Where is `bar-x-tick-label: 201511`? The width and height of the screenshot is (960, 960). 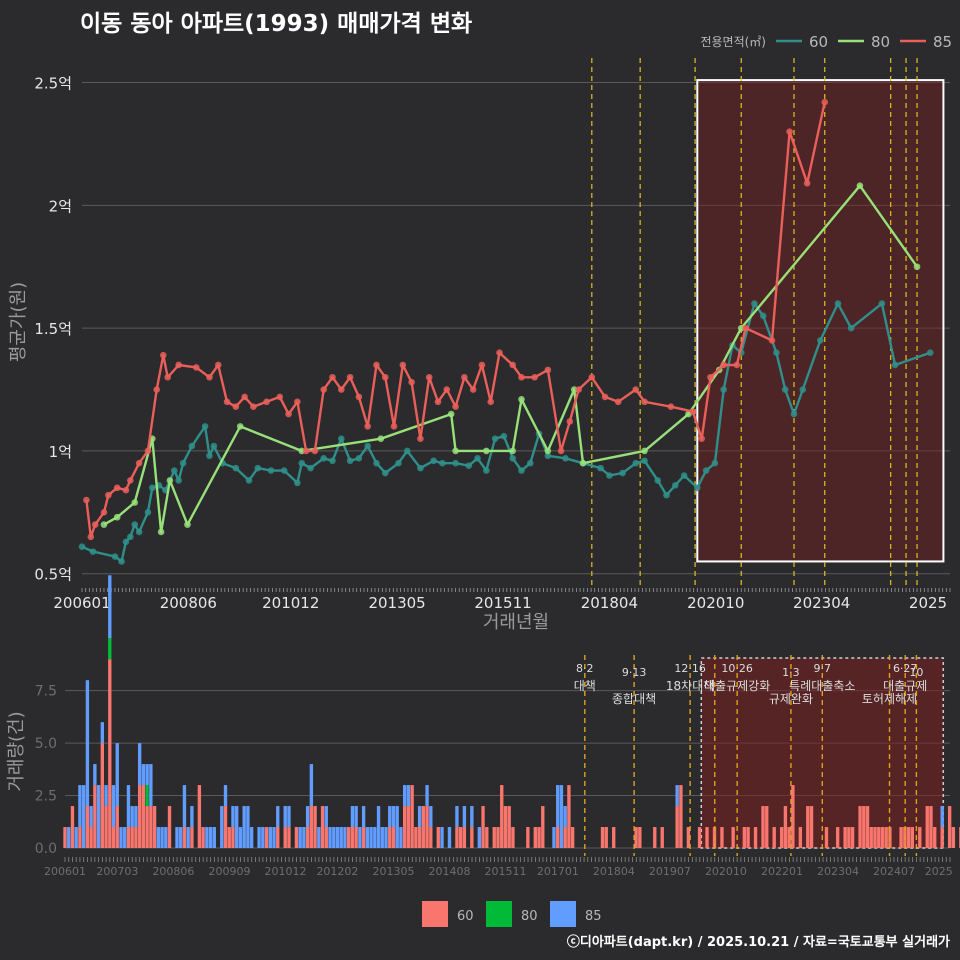 bar-x-tick-label: 201511 is located at coordinates (505, 871).